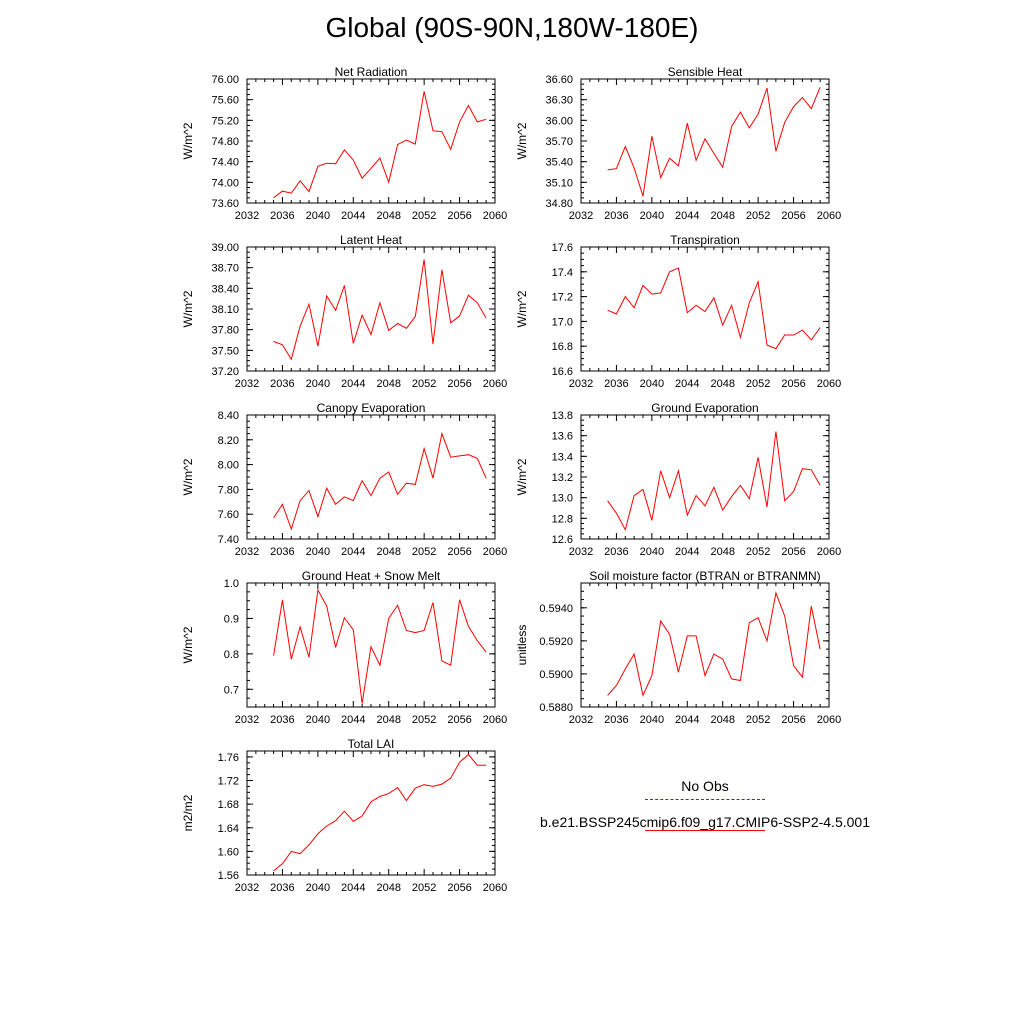 The height and width of the screenshot is (1024, 1024). I want to click on y-tick-label: 7.40, so click(228, 540).